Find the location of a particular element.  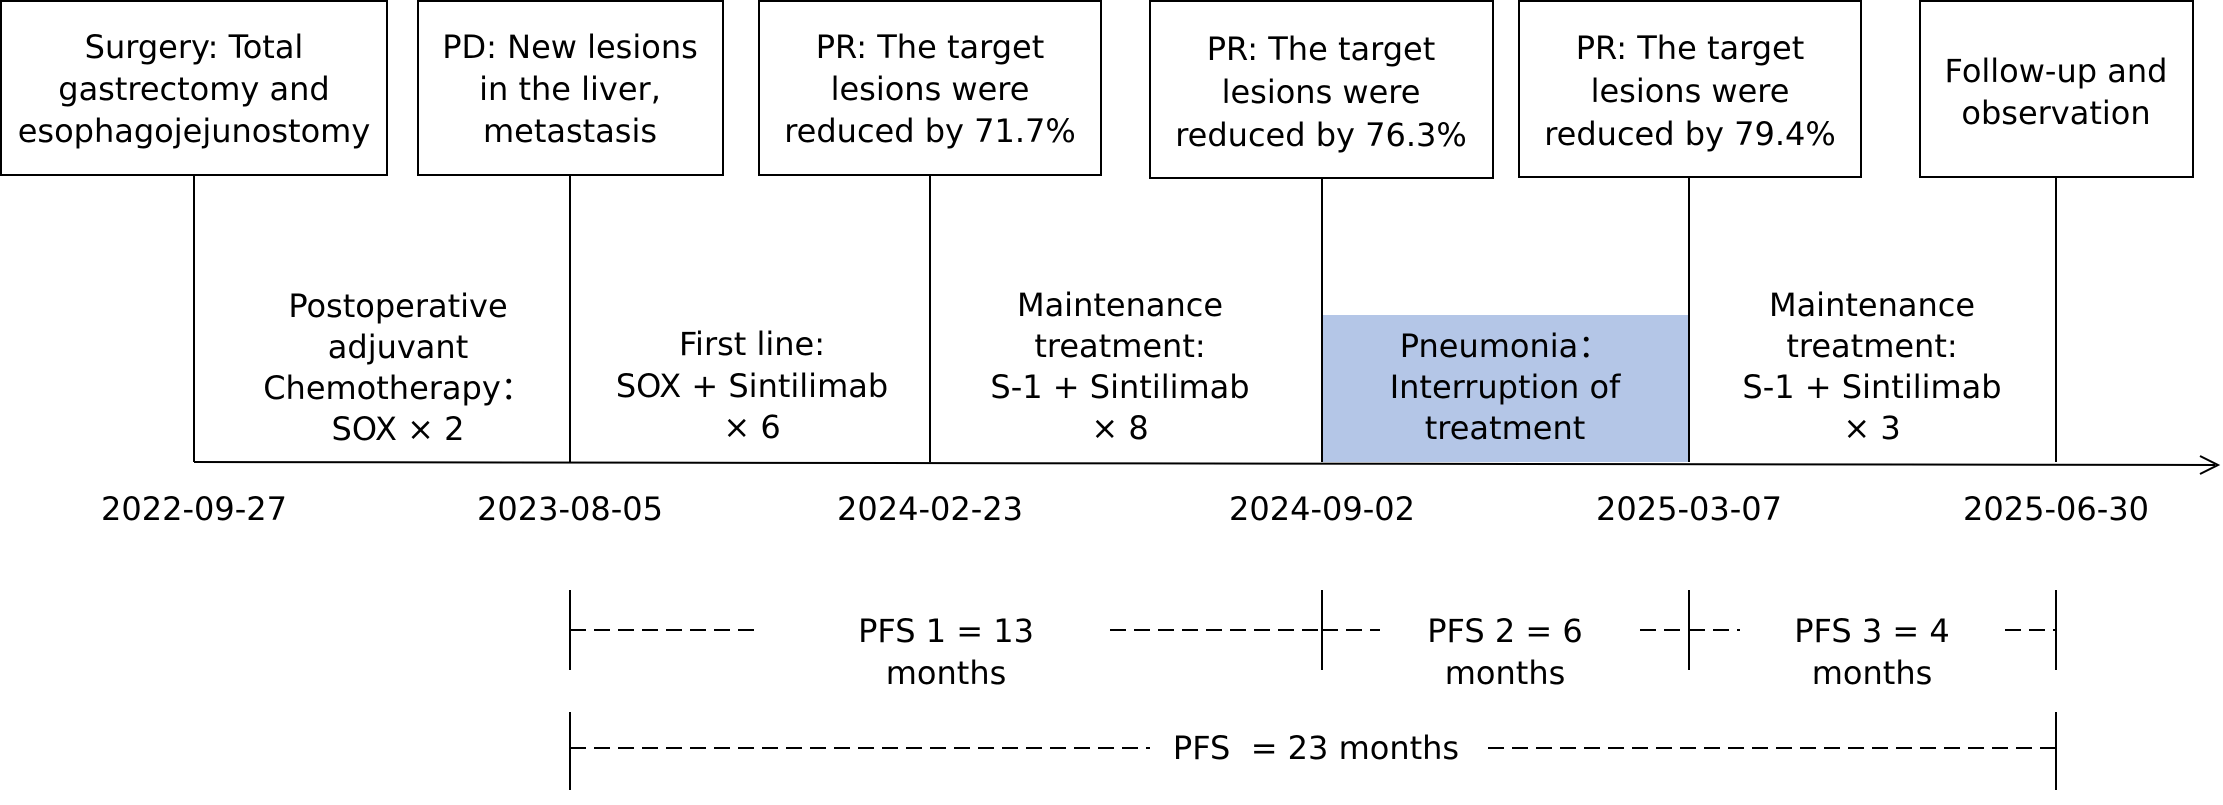

pfs1-label: PFS 1 = 13 months is located at coordinates (946, 652).